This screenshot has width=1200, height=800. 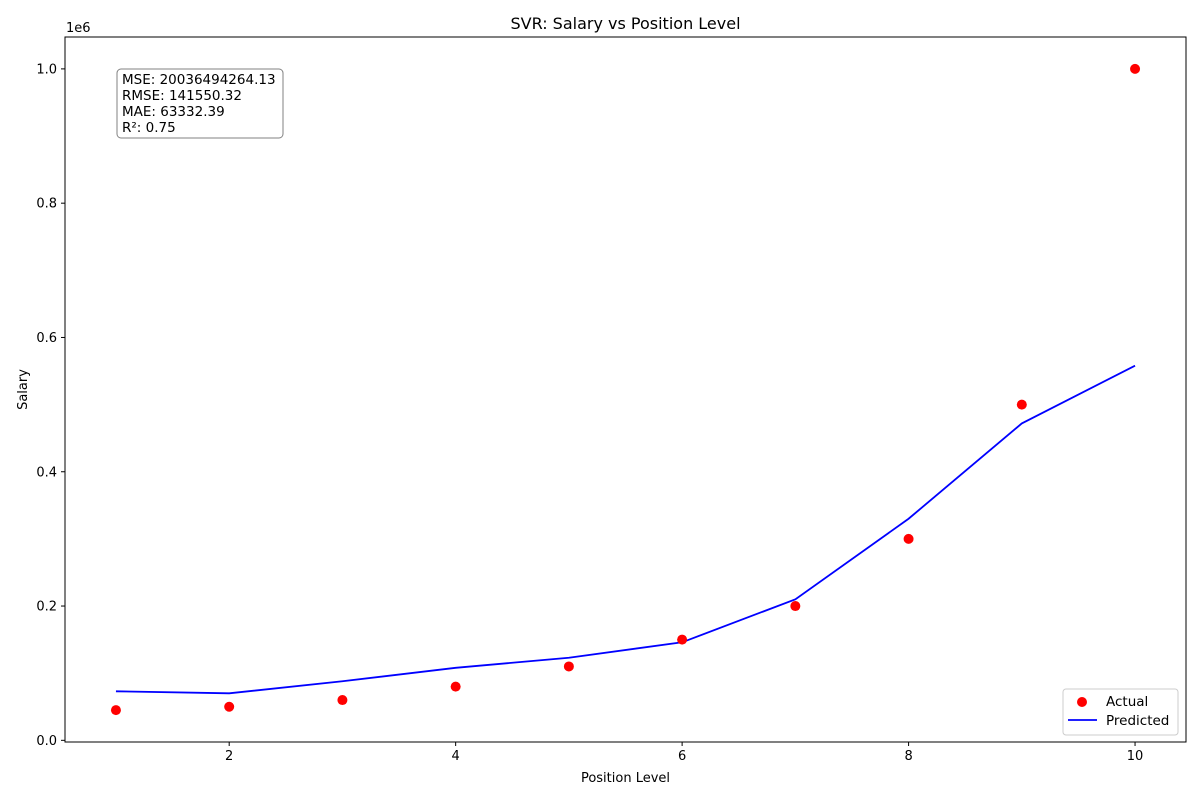 I want to click on chart-title: SVR: Salary vs Position Level, so click(x=625, y=23).